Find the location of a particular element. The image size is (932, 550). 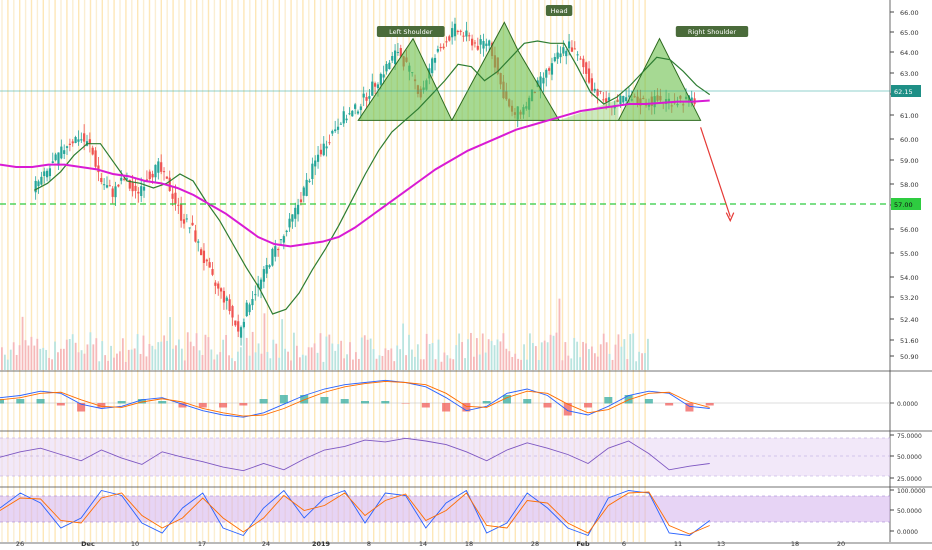

price-tick-label: 58.00 is located at coordinates (909, 185).